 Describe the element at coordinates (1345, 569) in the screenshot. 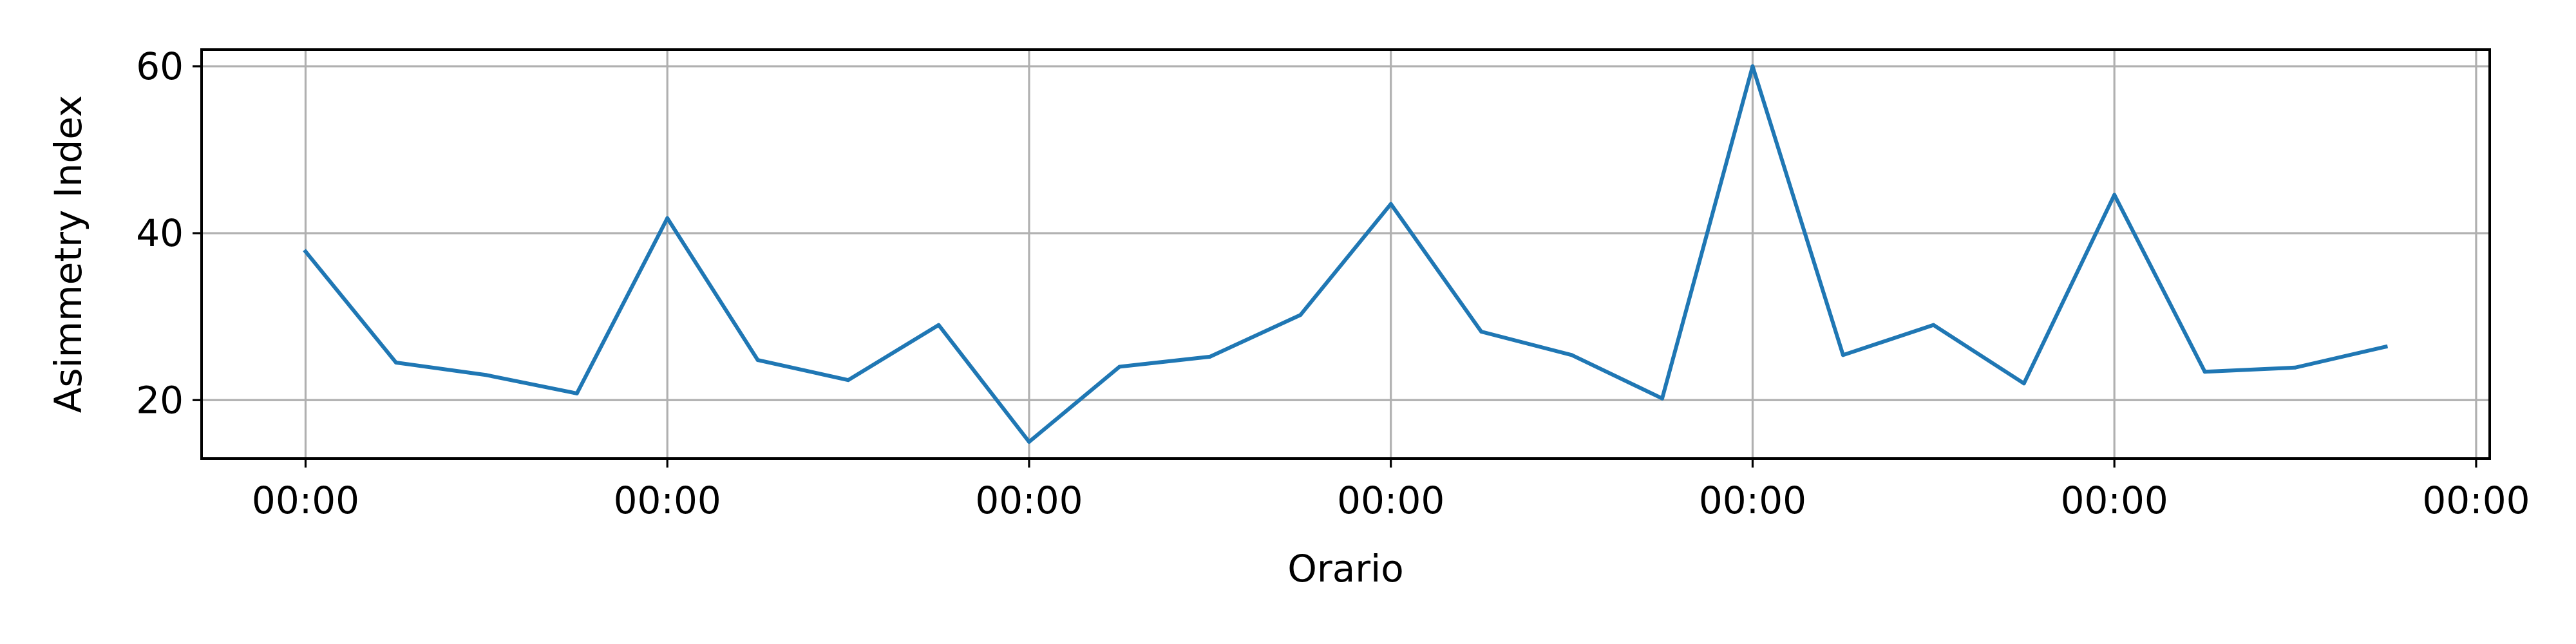

I see `x-axis-label: Orario` at that location.